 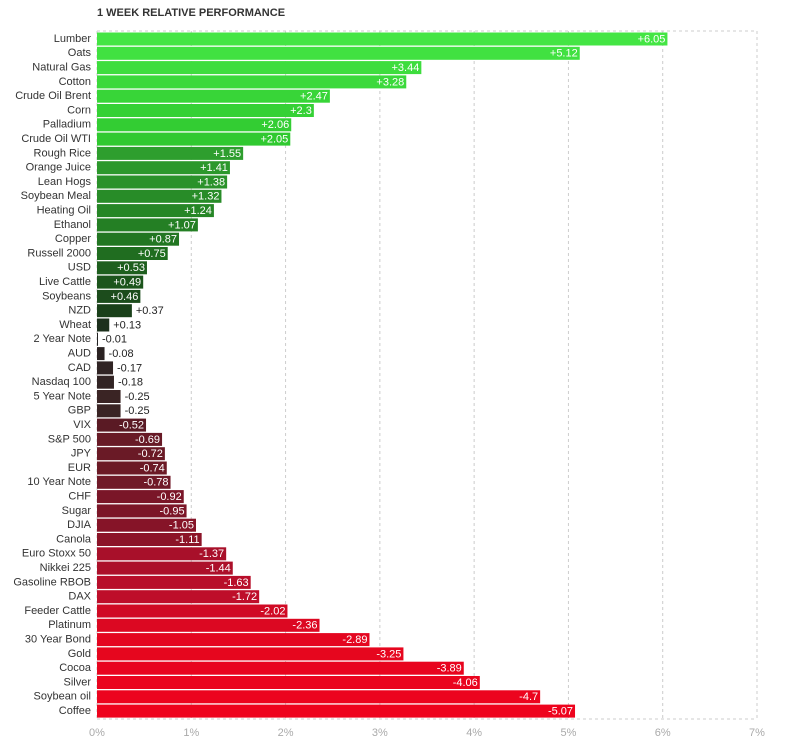 What do you see at coordinates (390, 82) in the screenshot?
I see `value-label: +3.28` at bounding box center [390, 82].